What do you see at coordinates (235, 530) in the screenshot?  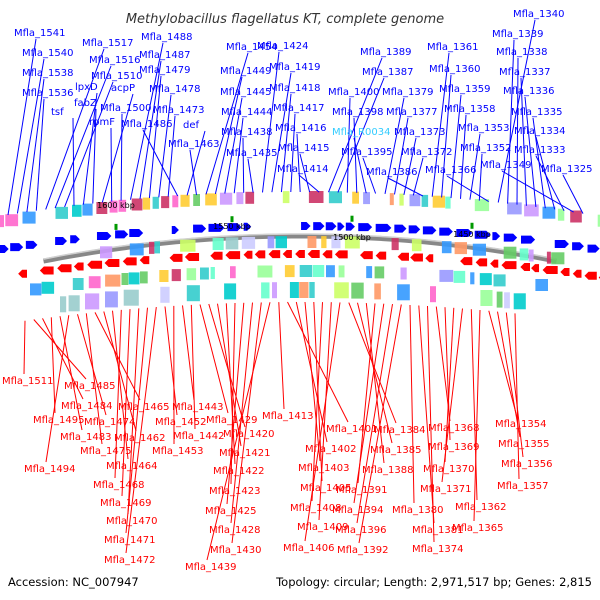 I see `reverse-gene-label: Mfla_1428` at bounding box center [235, 530].